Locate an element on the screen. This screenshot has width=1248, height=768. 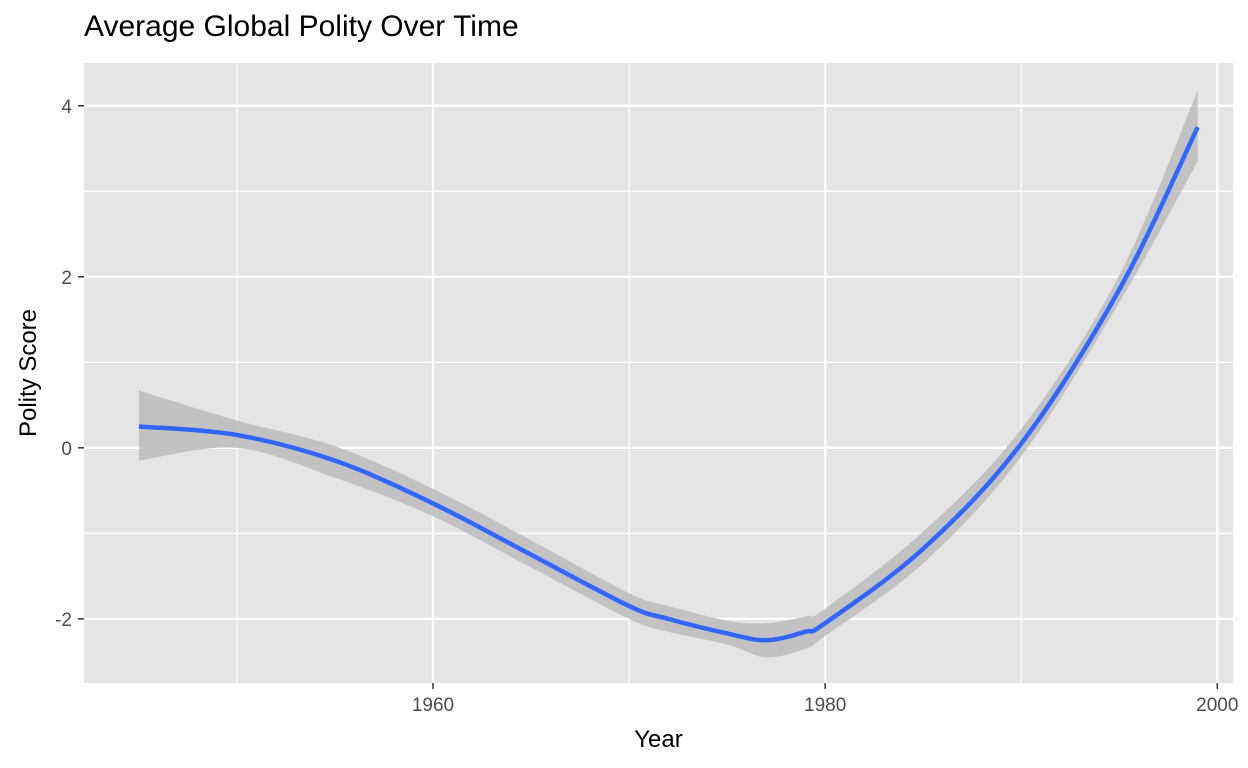
y-tick-label: 2 is located at coordinates (66, 278).